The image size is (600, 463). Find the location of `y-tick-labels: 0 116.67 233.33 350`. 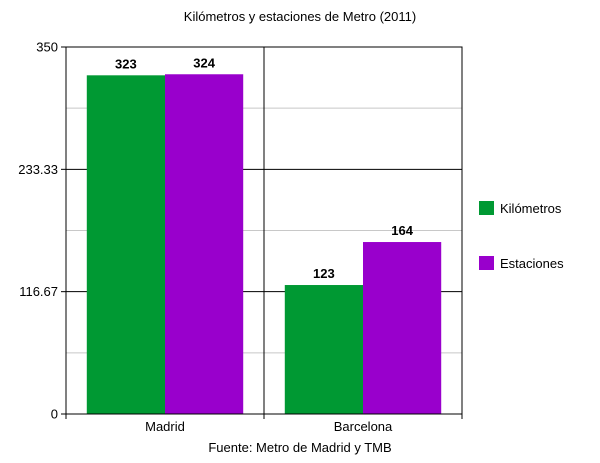

y-tick-labels: 0 116.67 233.33 350 is located at coordinates (38, 231).